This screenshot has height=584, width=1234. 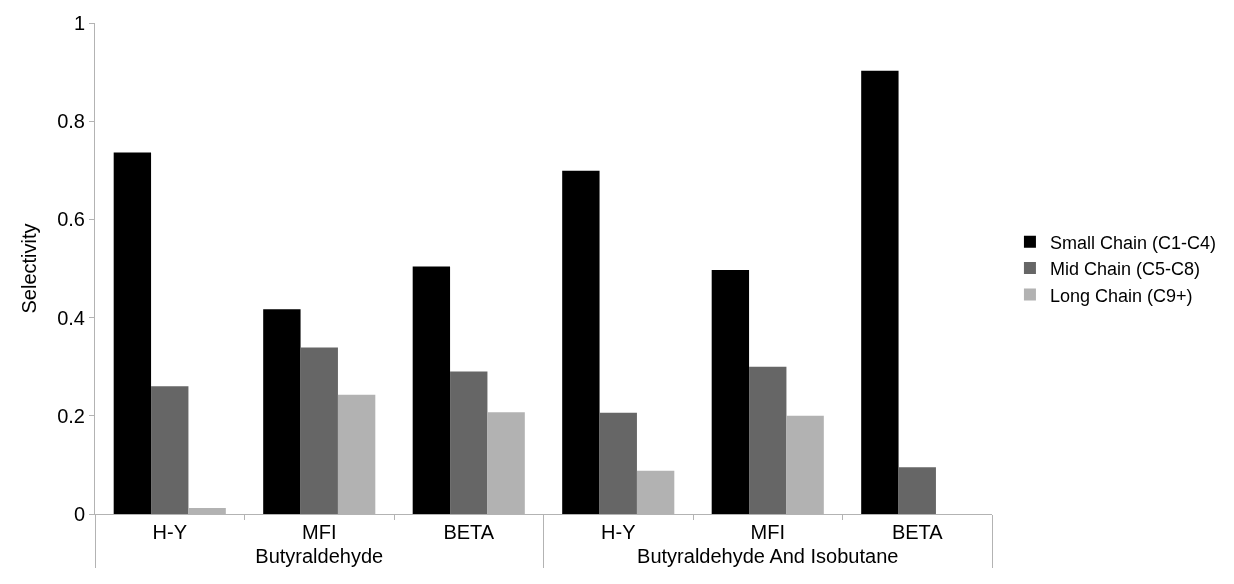 What do you see at coordinates (28, 268) in the screenshot?
I see `y-axis-title: Selectivity` at bounding box center [28, 268].